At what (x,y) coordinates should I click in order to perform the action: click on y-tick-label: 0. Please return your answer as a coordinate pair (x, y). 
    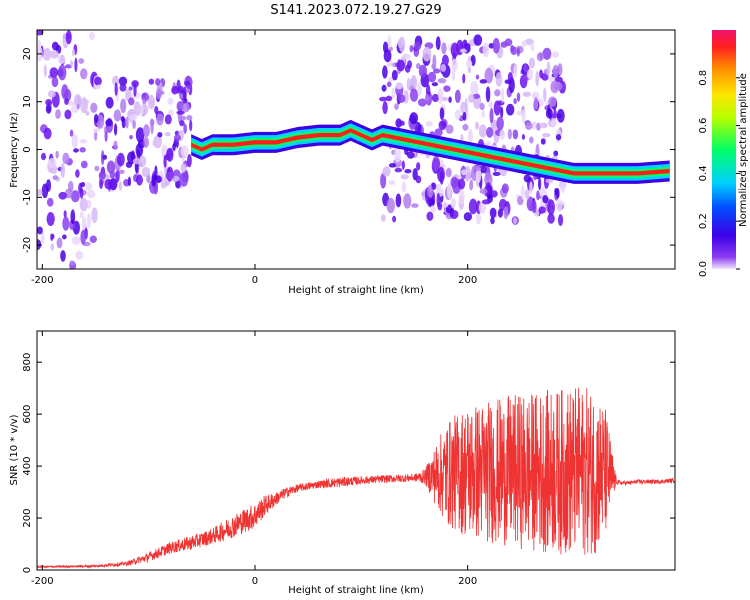
    Looking at the image, I should click on (27, 570).